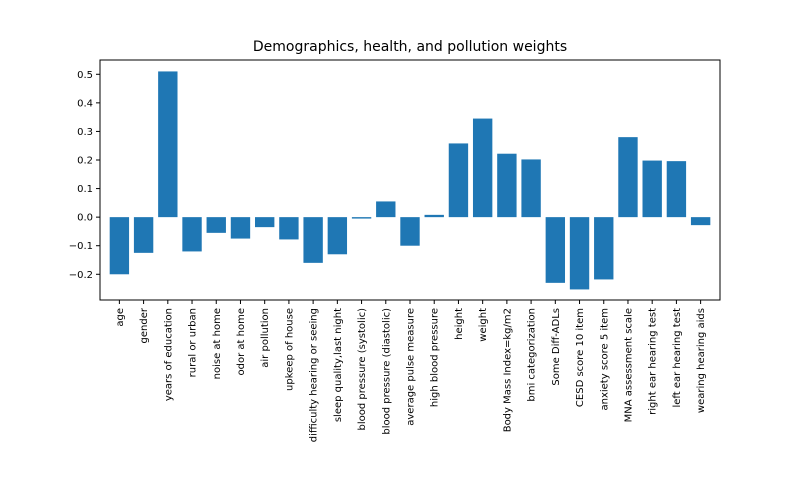 Image resolution: width=800 pixels, height=500 pixels. I want to click on y-tick-label: −0.1, so click(81, 246).